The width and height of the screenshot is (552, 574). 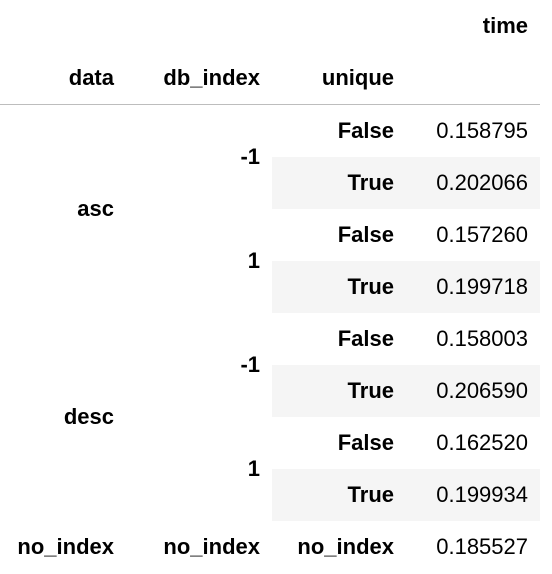 I want to click on time-value: 0.185527, so click(x=482, y=546).